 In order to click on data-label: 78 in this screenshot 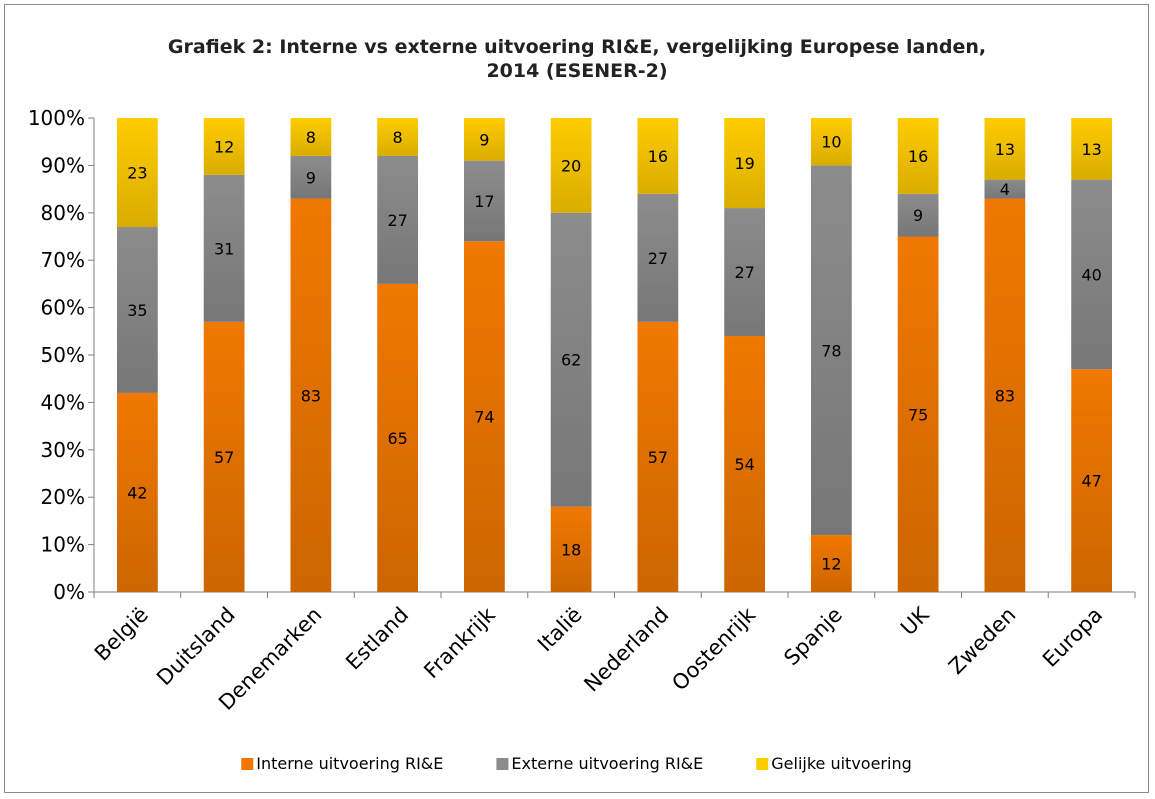, I will do `click(831, 350)`.